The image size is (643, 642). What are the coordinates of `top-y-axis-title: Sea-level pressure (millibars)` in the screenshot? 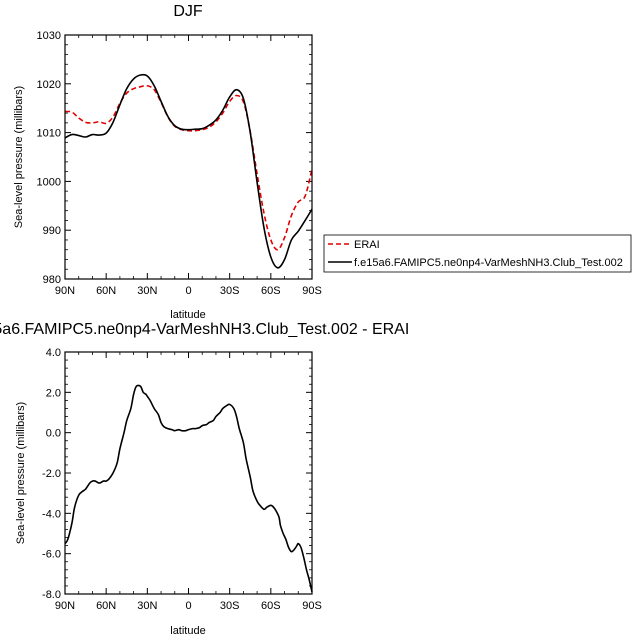 It's located at (19, 157).